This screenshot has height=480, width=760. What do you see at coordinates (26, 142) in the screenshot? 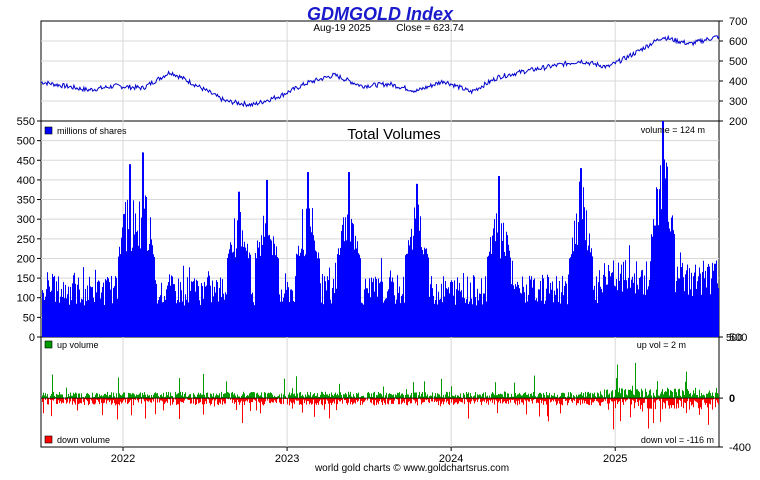
I see `volume-tick-label: 500` at bounding box center [26, 142].